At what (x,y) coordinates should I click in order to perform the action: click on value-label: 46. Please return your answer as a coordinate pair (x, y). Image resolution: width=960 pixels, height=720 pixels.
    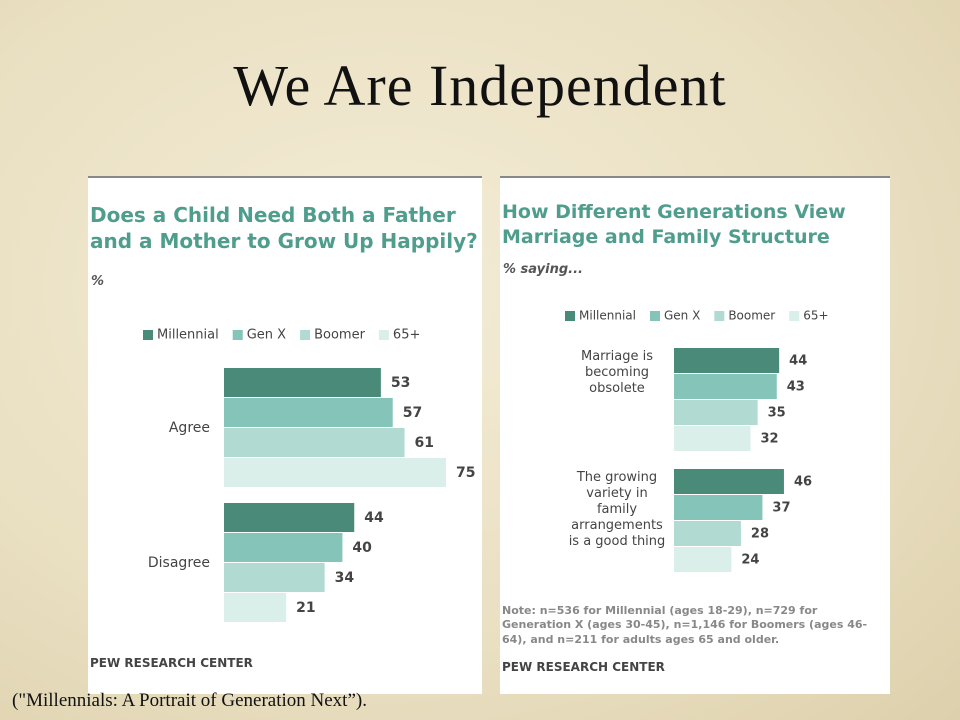
    Looking at the image, I should click on (803, 482).